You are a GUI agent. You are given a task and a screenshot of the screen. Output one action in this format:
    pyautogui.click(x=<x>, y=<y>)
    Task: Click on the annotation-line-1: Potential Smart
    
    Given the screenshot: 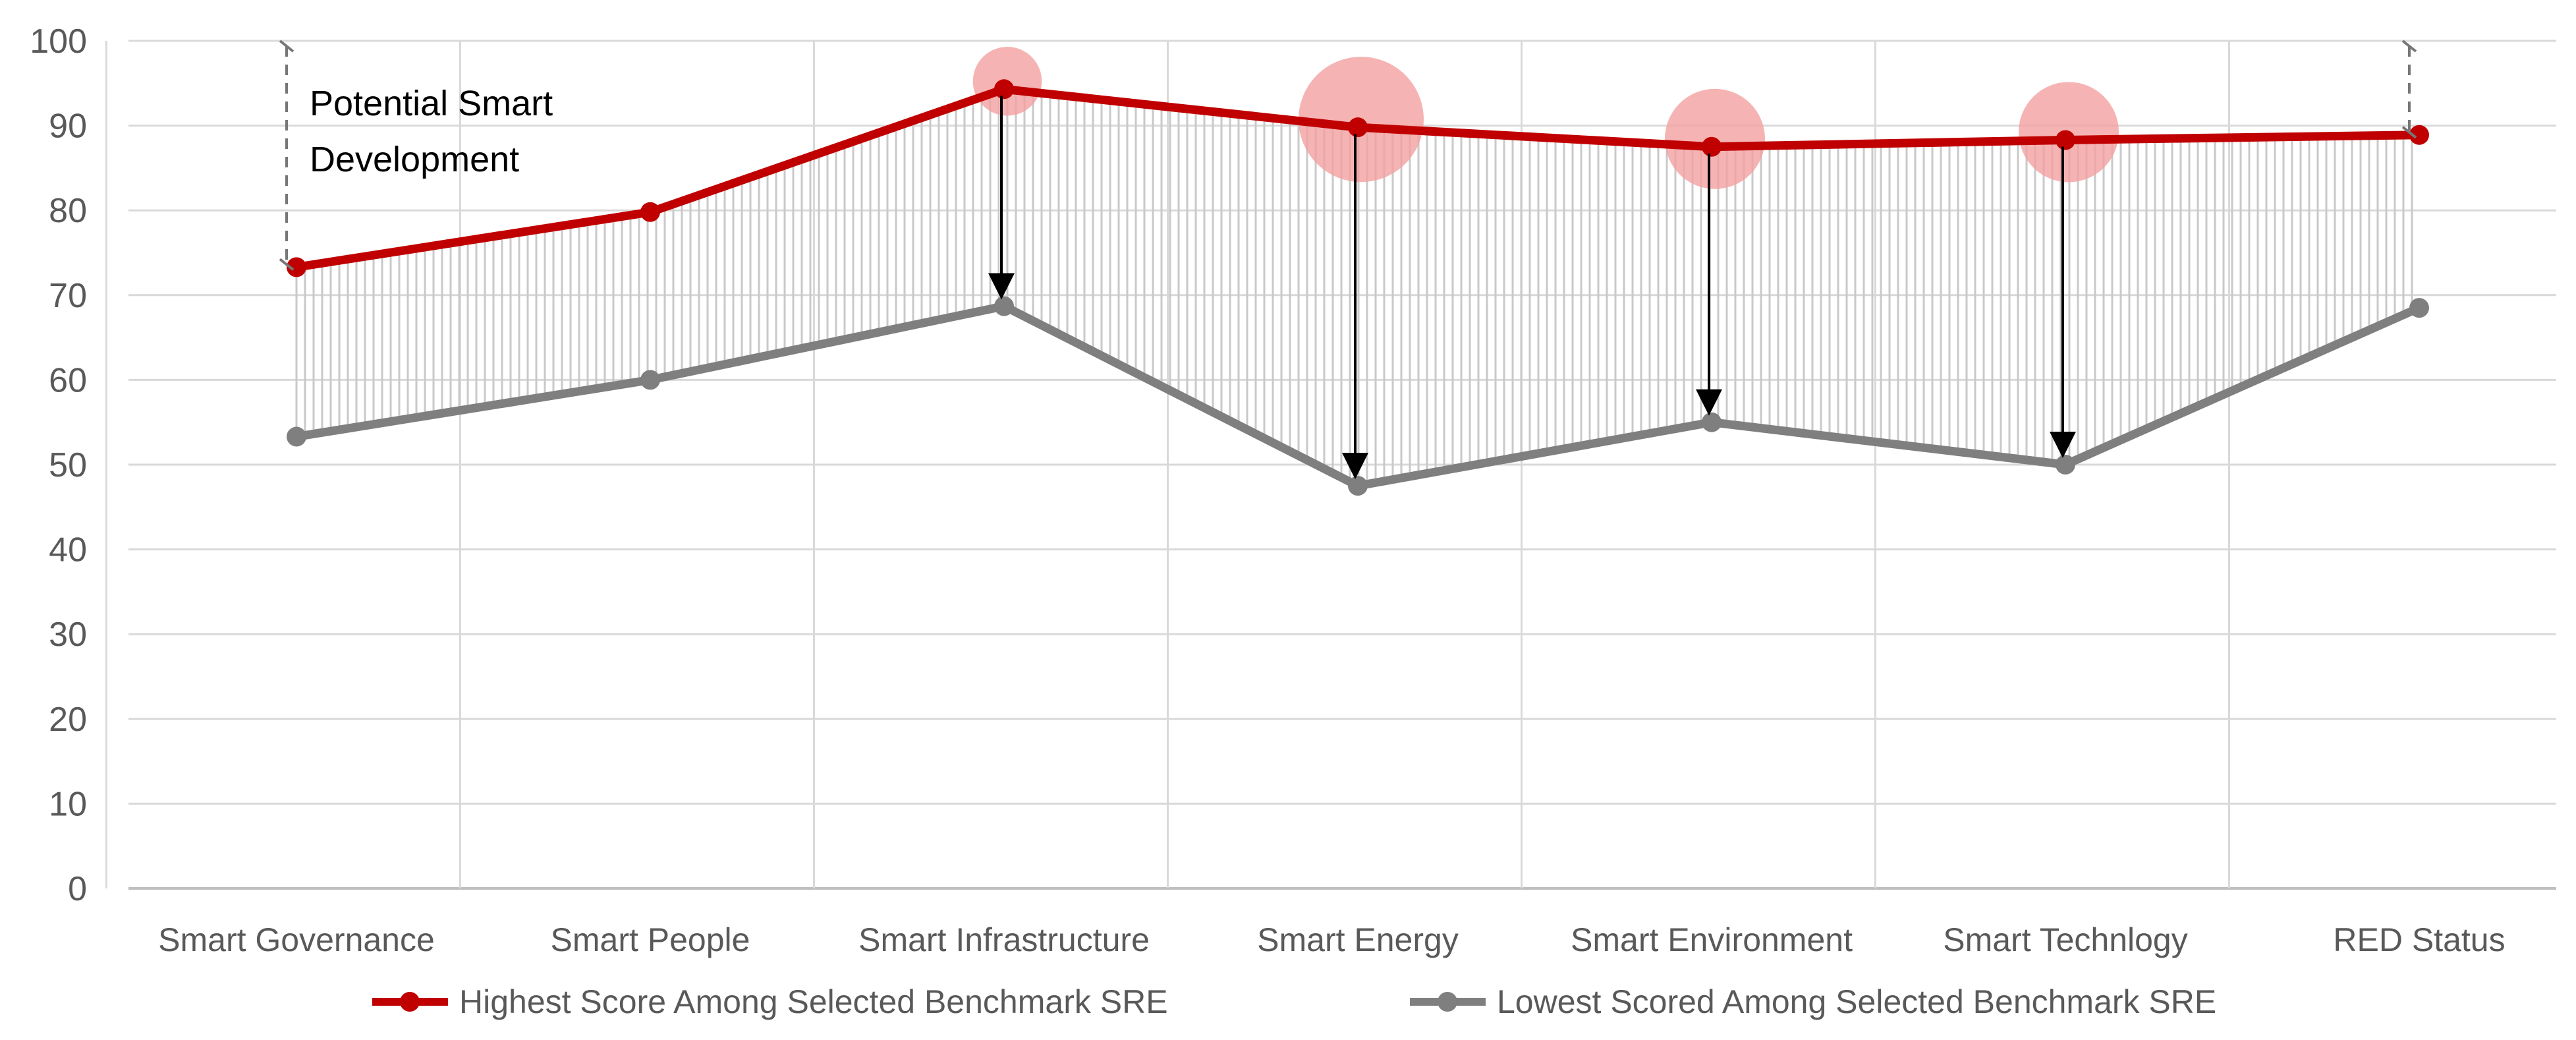 What is the action you would take?
    pyautogui.click(x=431, y=103)
    